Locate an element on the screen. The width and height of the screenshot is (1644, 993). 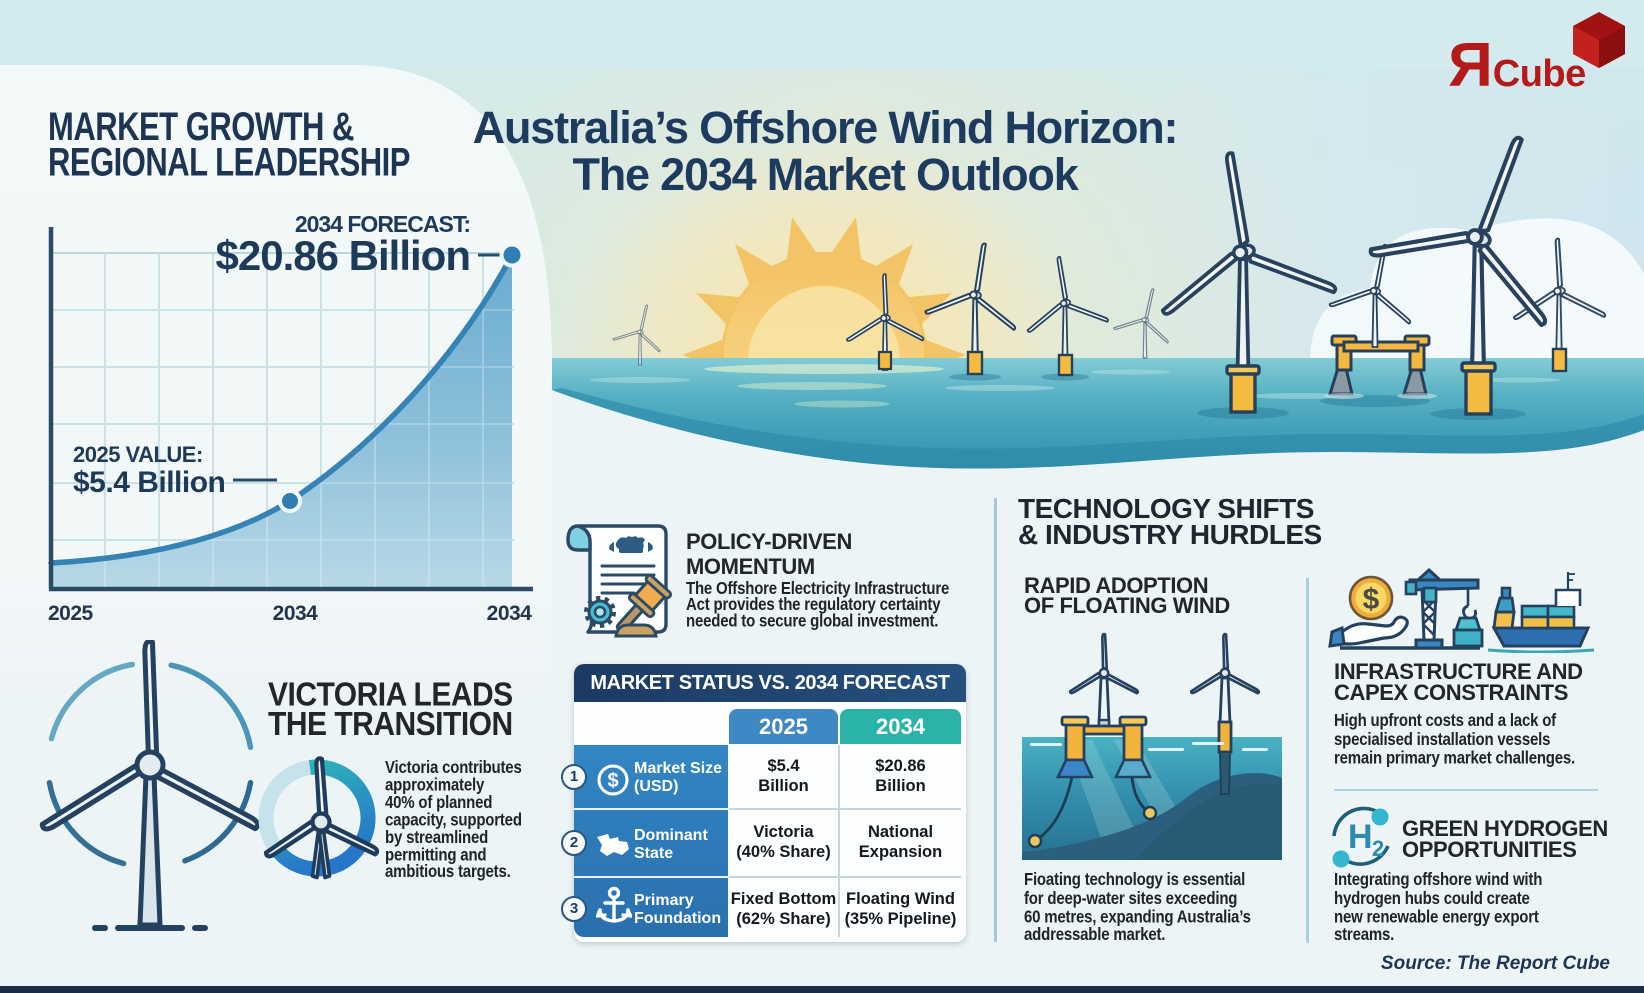
svg-text: 2025 VALUE: is located at coordinates (138, 454).